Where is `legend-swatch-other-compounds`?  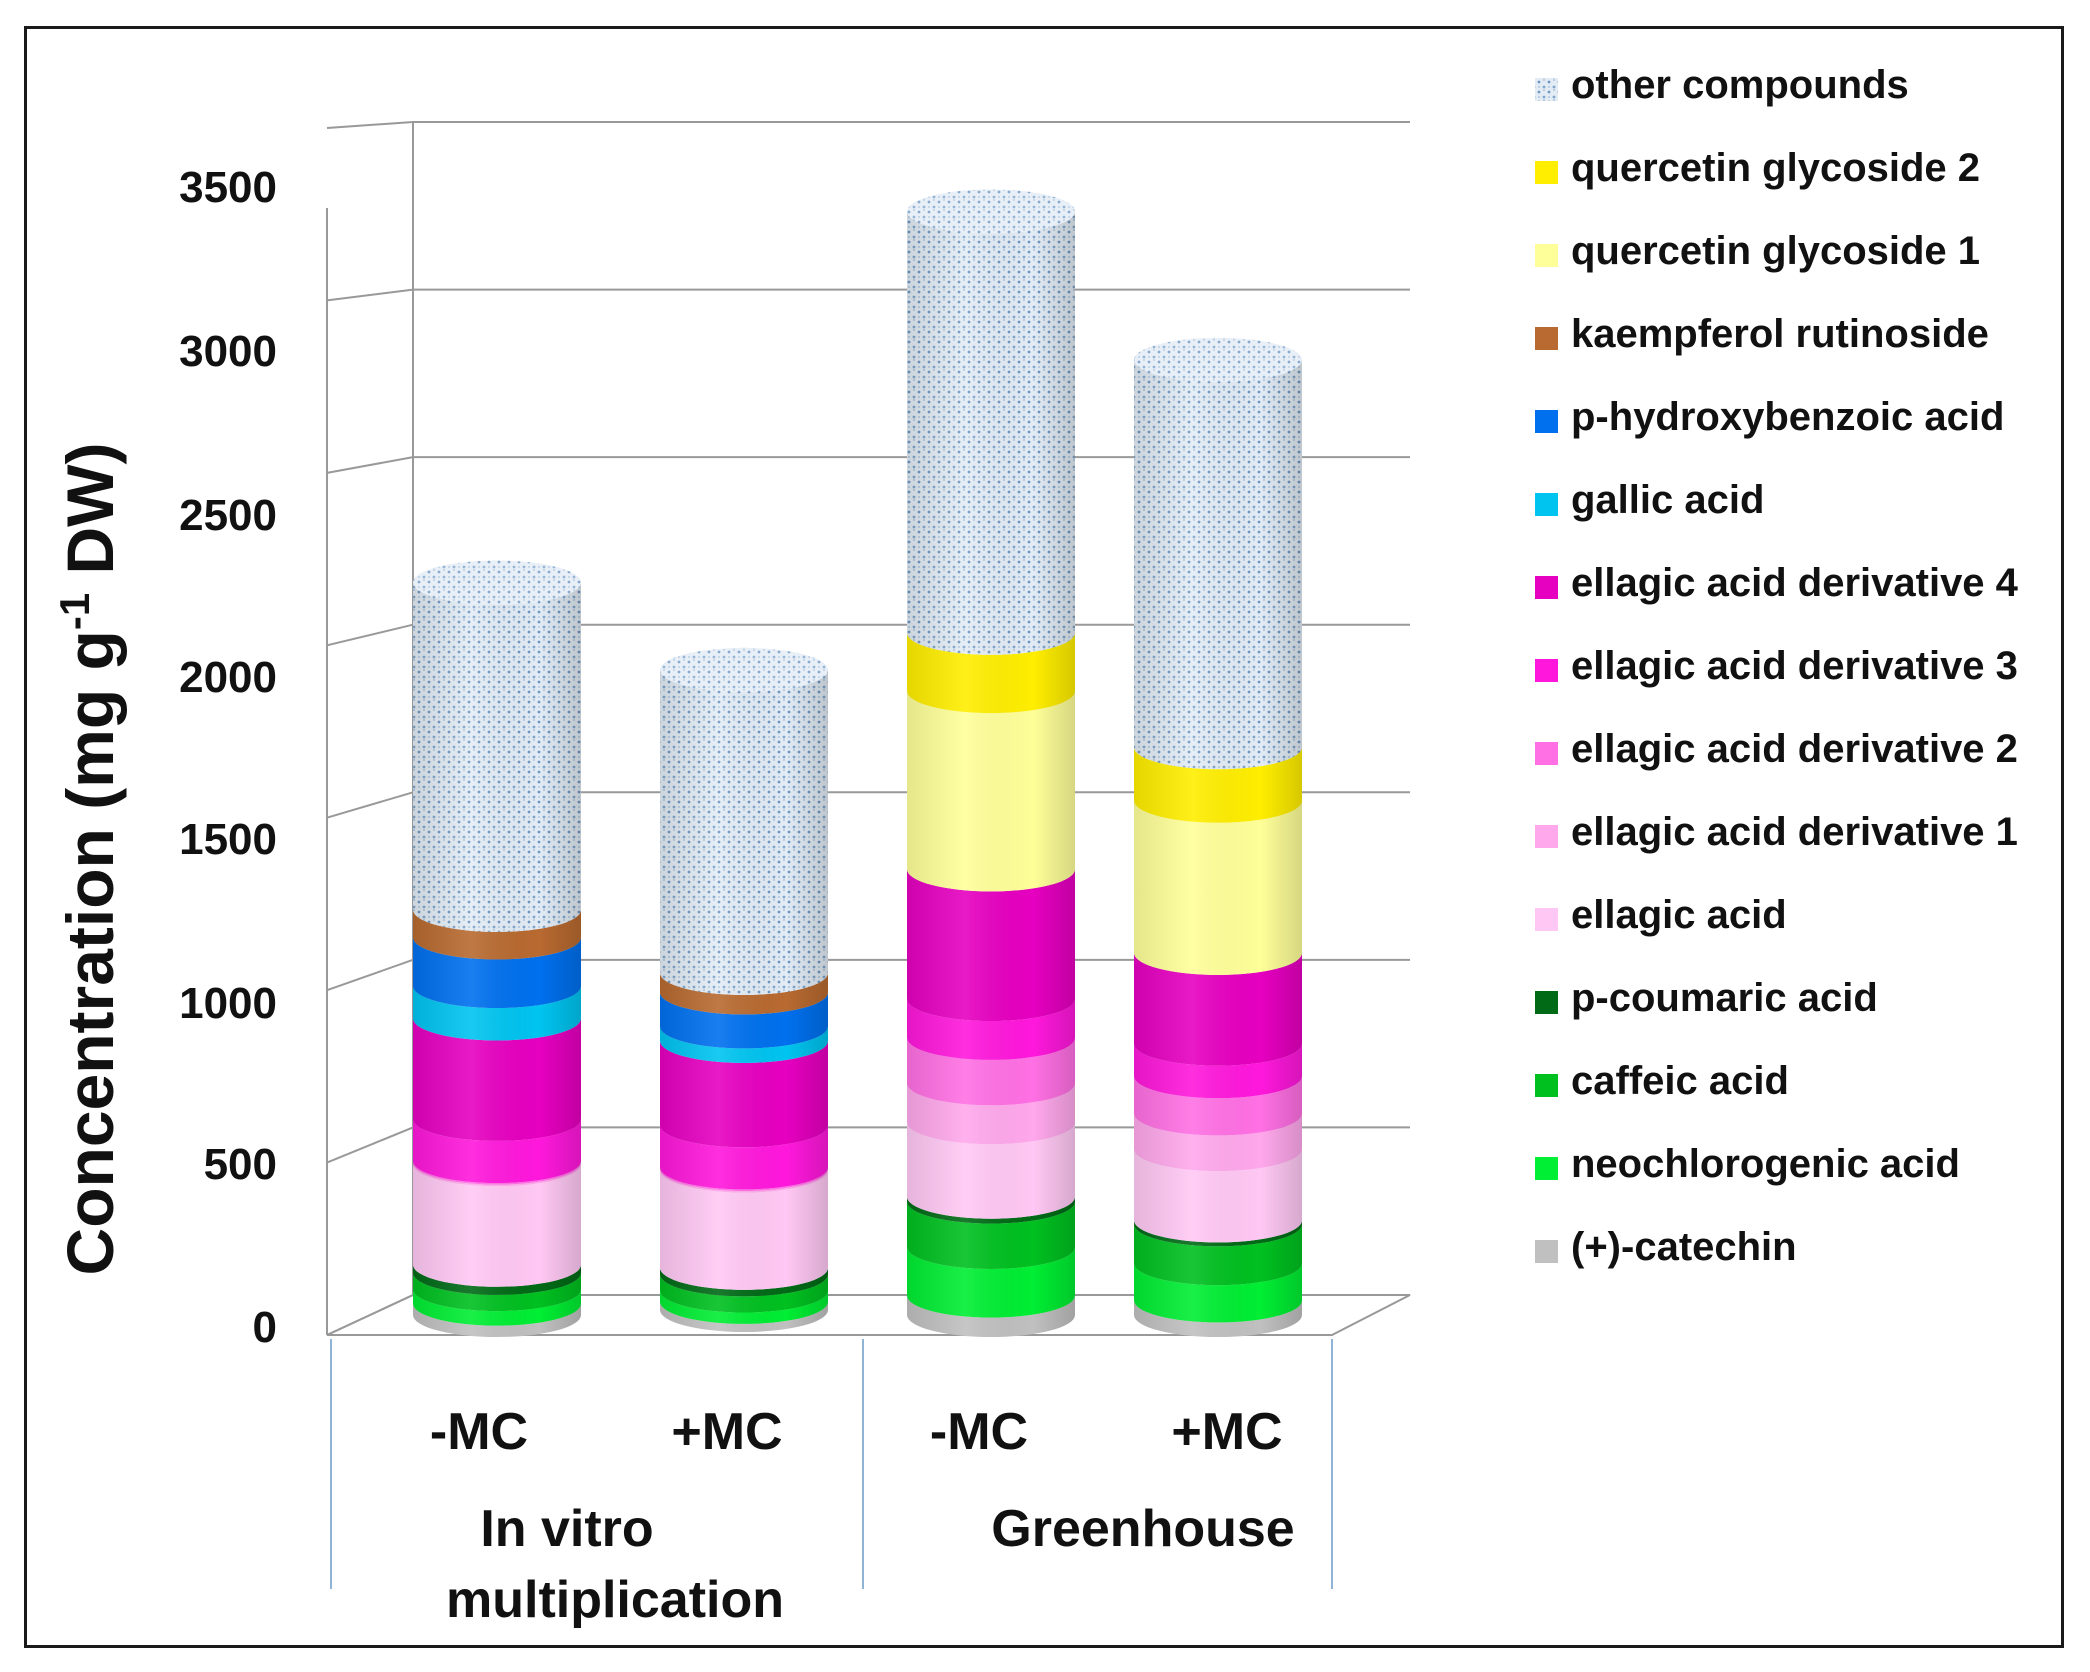 legend-swatch-other-compounds is located at coordinates (1546, 89).